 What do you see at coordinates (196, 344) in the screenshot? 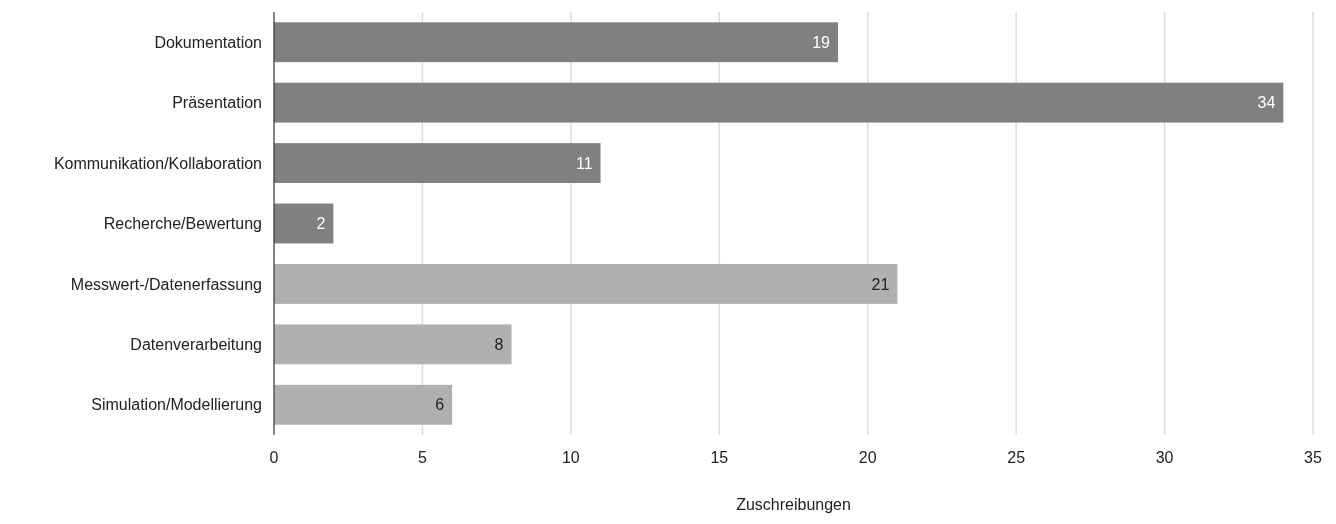
I see `y-tick-label: Datenverarbeitung` at bounding box center [196, 344].